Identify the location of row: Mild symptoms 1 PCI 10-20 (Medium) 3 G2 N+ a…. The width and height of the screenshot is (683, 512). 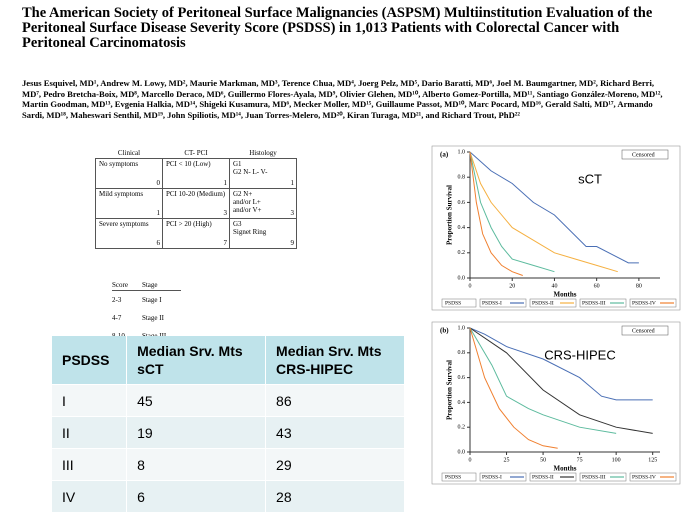
(196, 203).